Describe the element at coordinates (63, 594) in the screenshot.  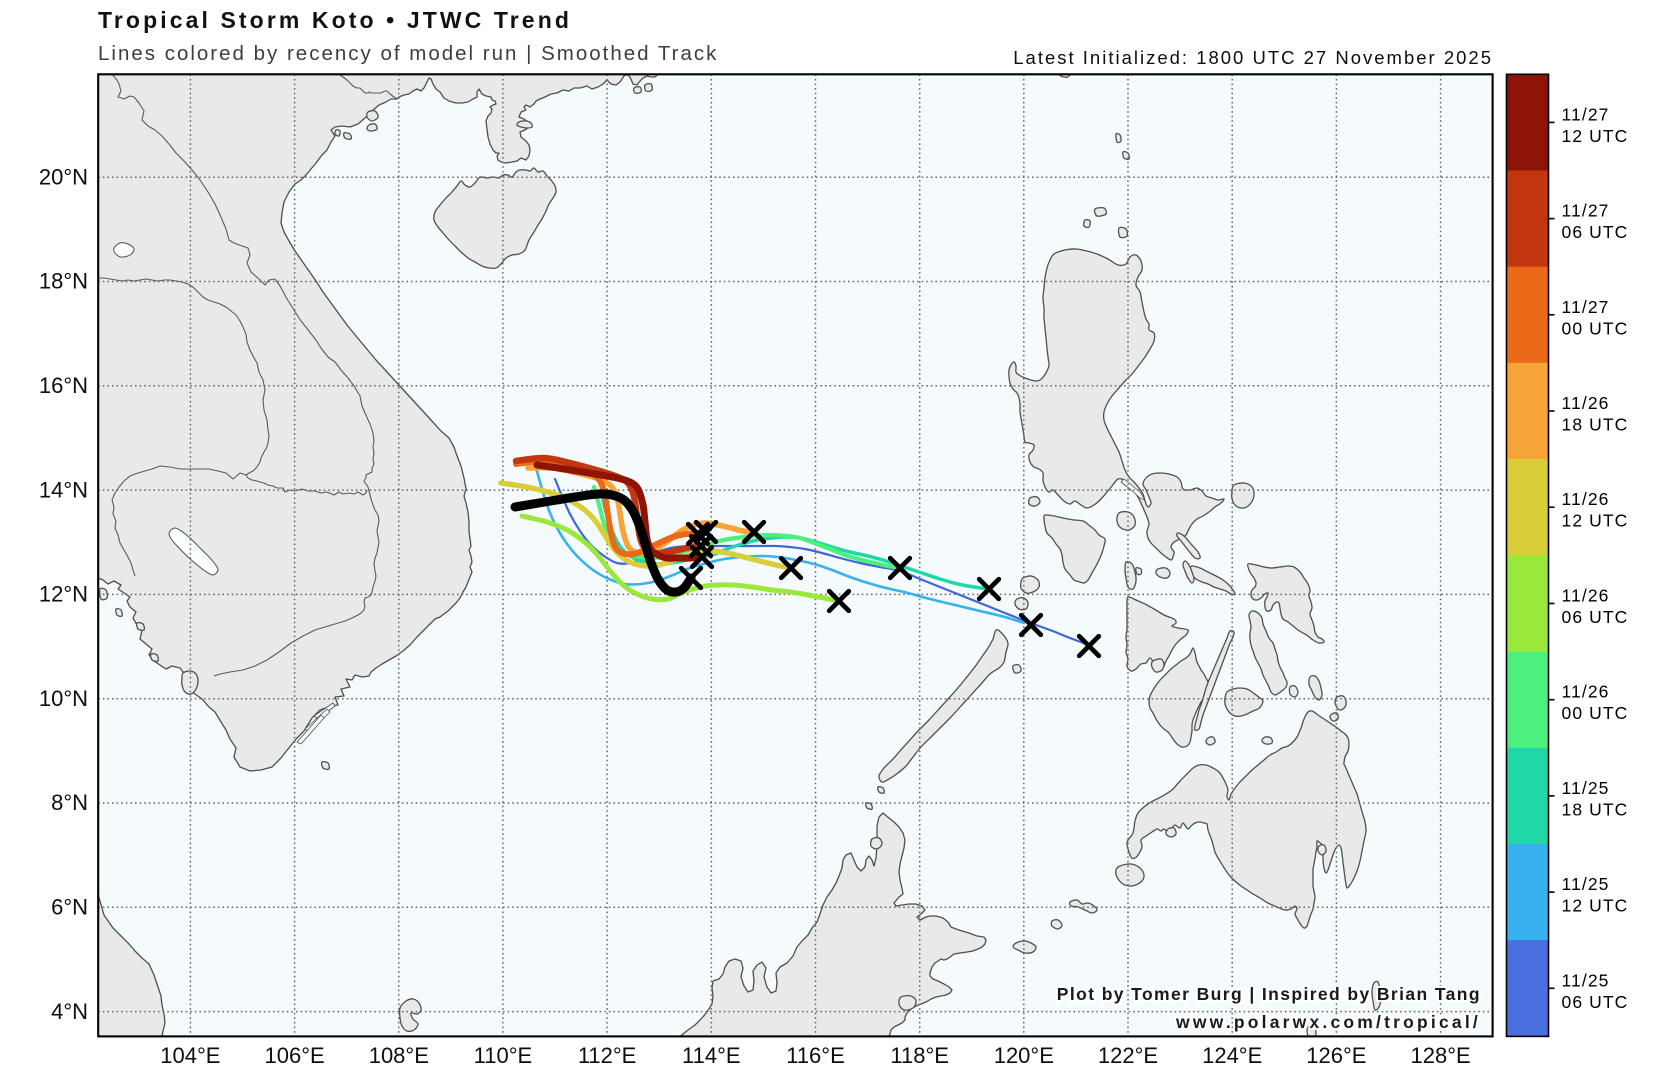
I see `svg-text: 12°N` at that location.